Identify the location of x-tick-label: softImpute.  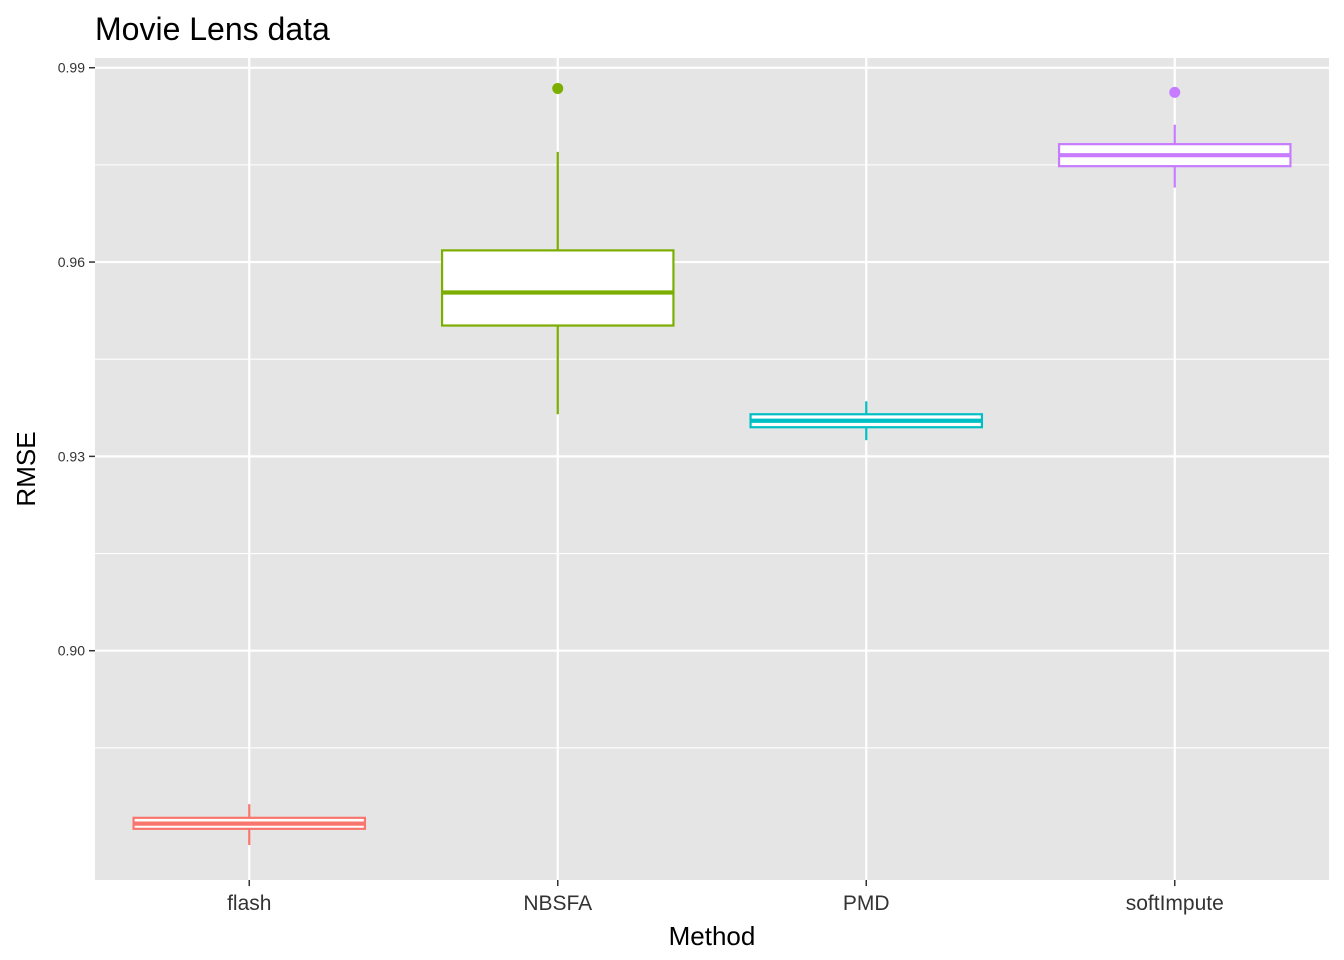
(1175, 903).